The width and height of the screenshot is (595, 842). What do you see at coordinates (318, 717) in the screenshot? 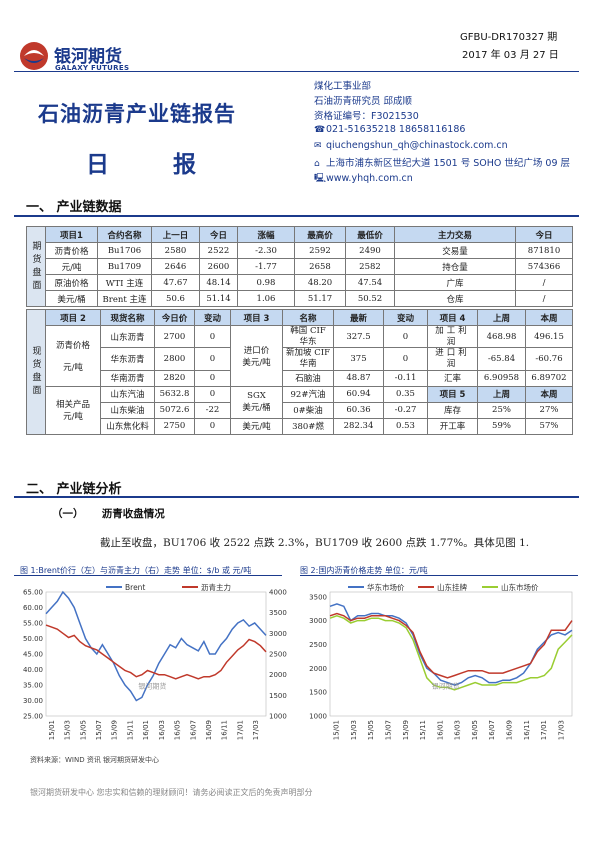
I see `y-tick-label: 1000` at bounding box center [318, 717].